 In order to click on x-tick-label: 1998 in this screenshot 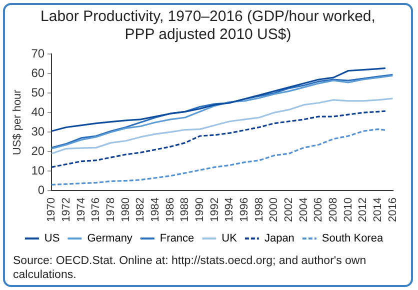, I will do `click(259, 210)`.